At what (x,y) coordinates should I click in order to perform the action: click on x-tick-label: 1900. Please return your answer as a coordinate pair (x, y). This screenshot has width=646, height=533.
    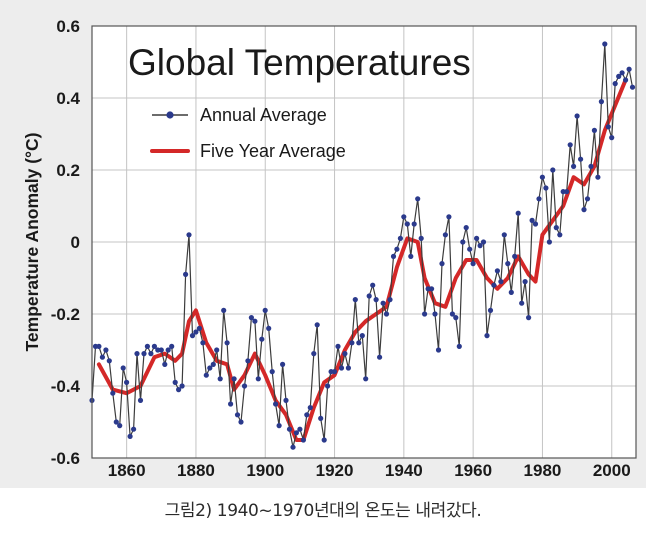
    Looking at the image, I should click on (265, 470).